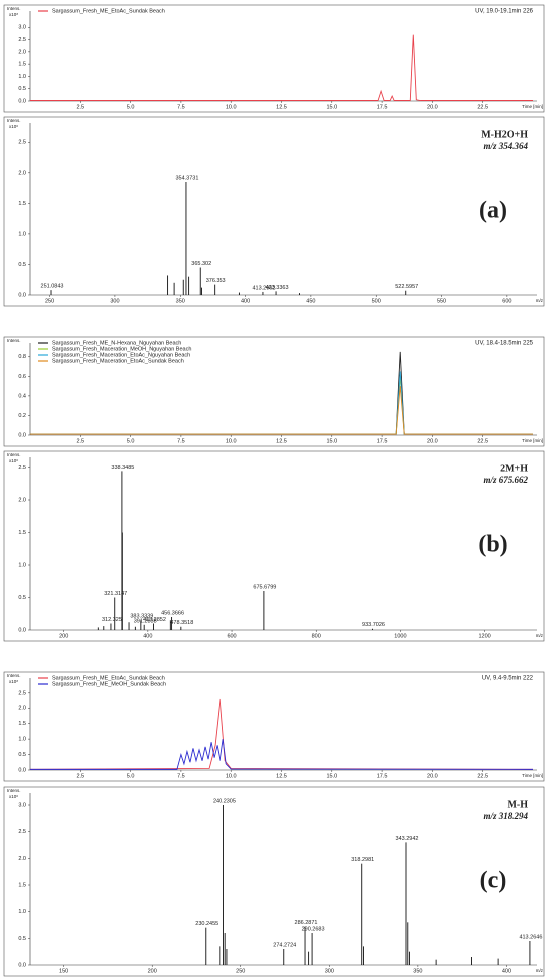 The width and height of the screenshot is (550, 979). I want to click on peak-label: 383.3339, so click(141, 617).